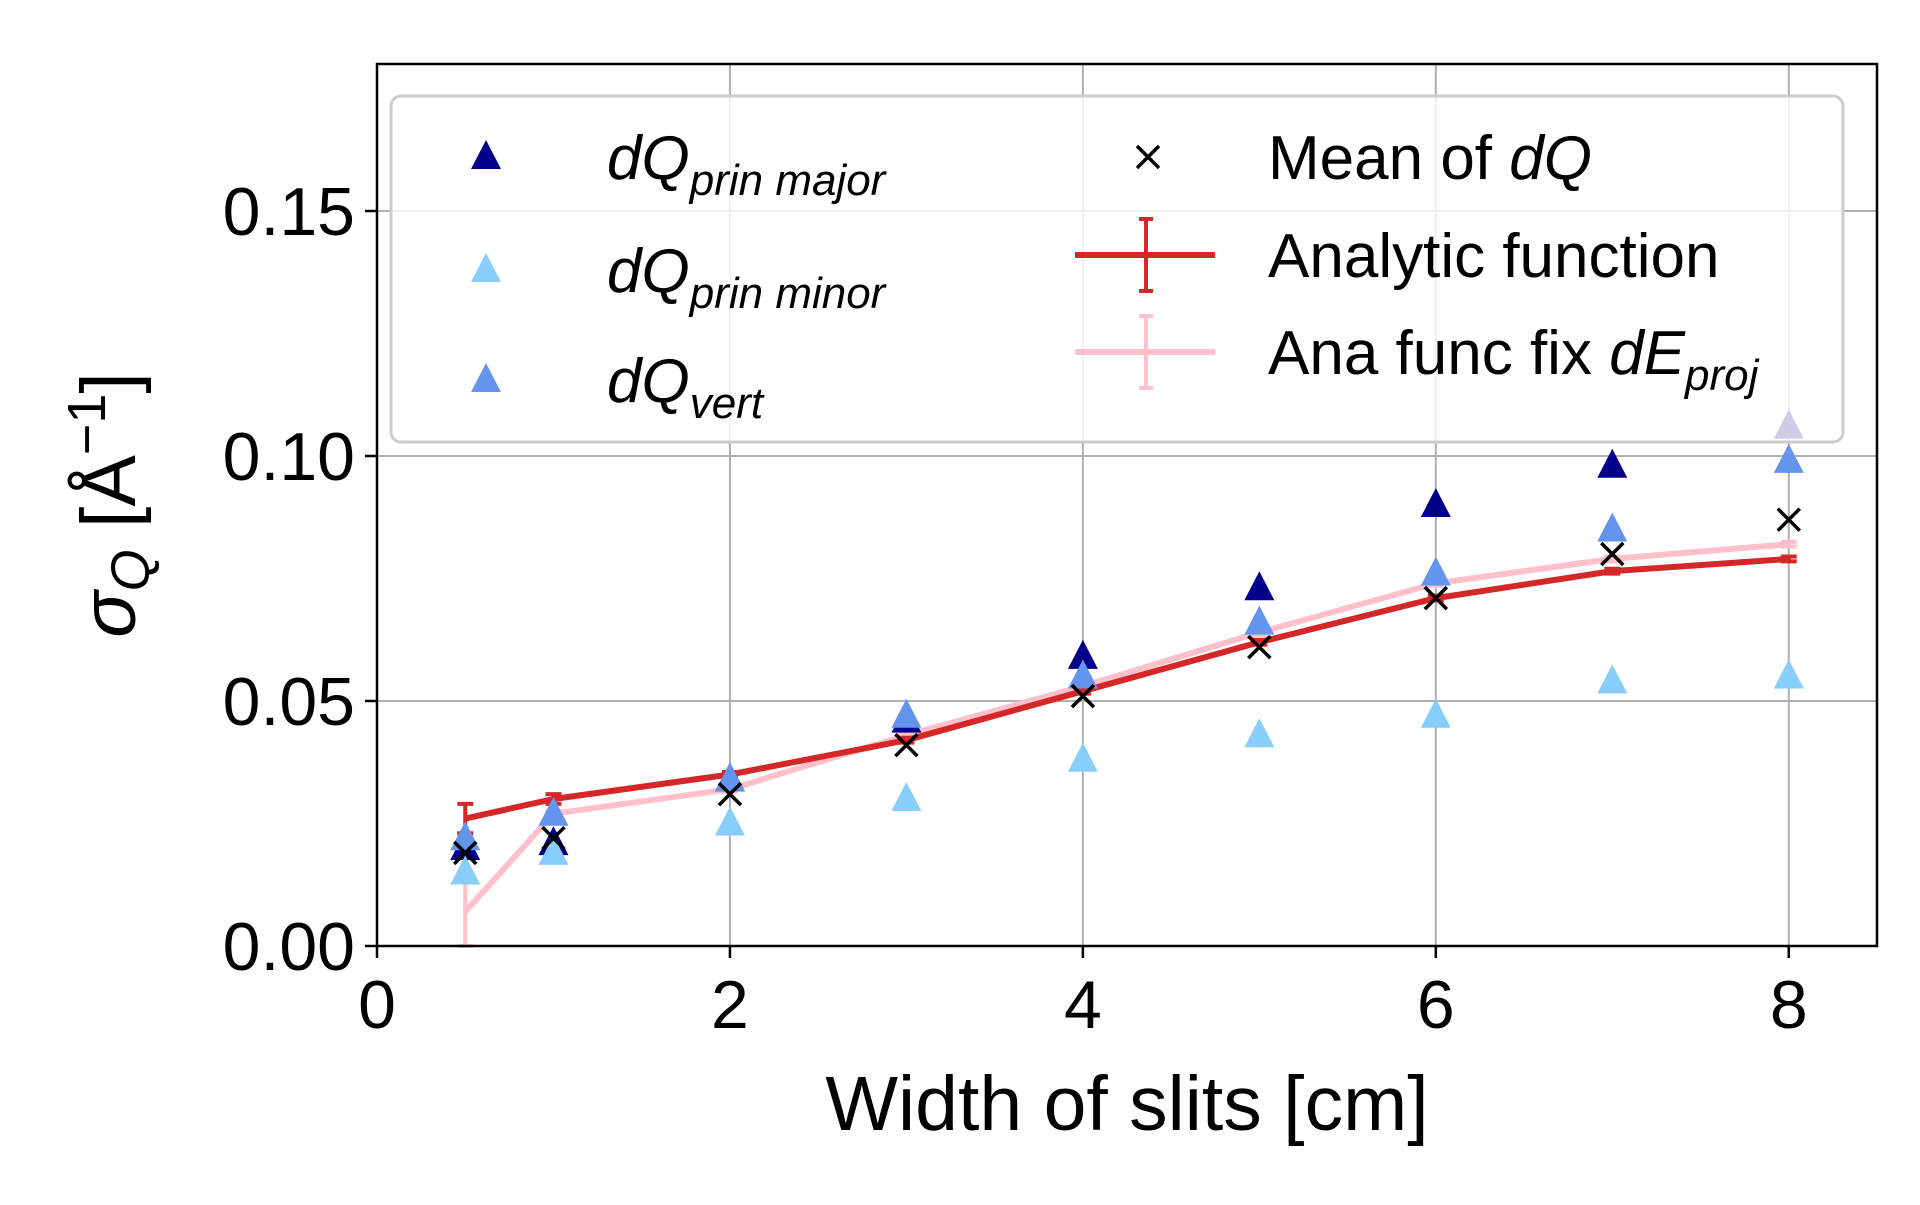  Describe the element at coordinates (289, 212) in the screenshot. I see `y-tick-label: 0.15` at that location.